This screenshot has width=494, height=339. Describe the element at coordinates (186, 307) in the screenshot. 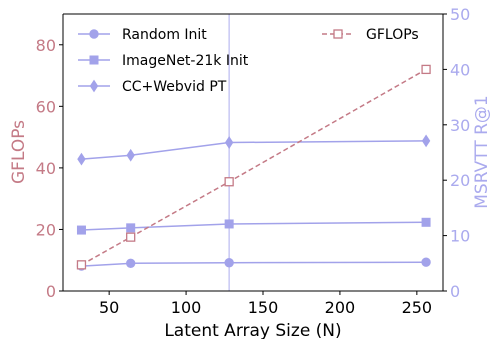

I see `x-tick-label: 100` at that location.